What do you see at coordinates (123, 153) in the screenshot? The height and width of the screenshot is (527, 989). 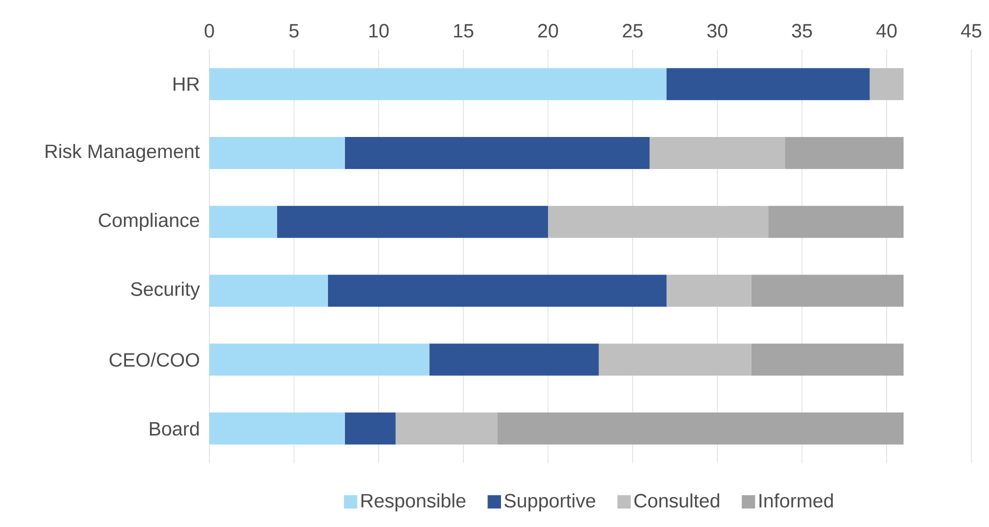 I see `y-tick-label: Risk Management` at bounding box center [123, 153].